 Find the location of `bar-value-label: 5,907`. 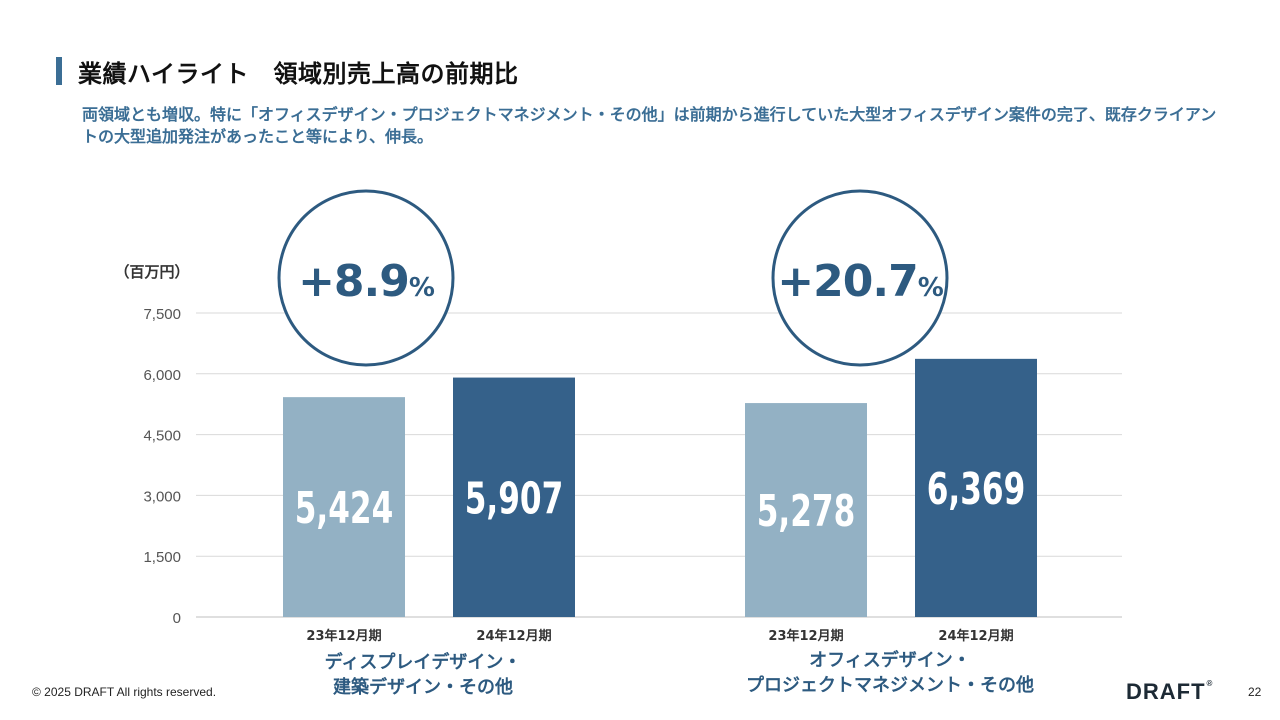

bar-value-label: 5,907 is located at coordinates (514, 498).